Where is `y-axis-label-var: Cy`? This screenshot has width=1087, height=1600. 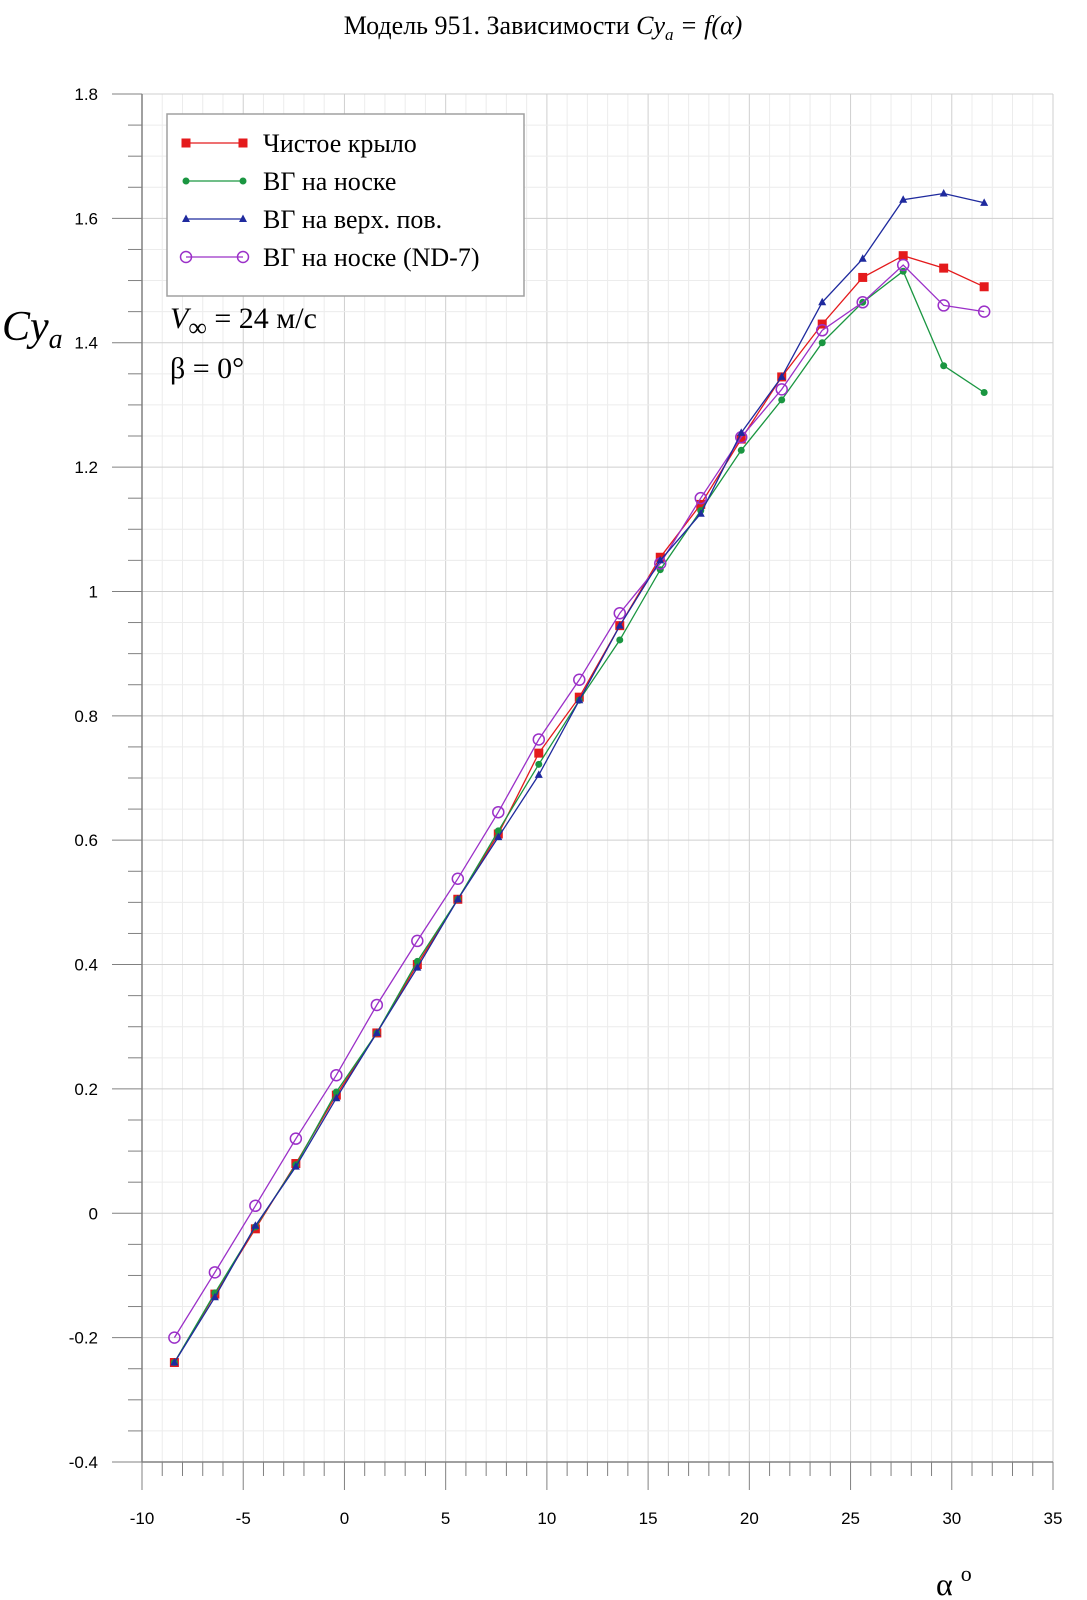
y-axis-label-var: Cy is located at coordinates (25, 327).